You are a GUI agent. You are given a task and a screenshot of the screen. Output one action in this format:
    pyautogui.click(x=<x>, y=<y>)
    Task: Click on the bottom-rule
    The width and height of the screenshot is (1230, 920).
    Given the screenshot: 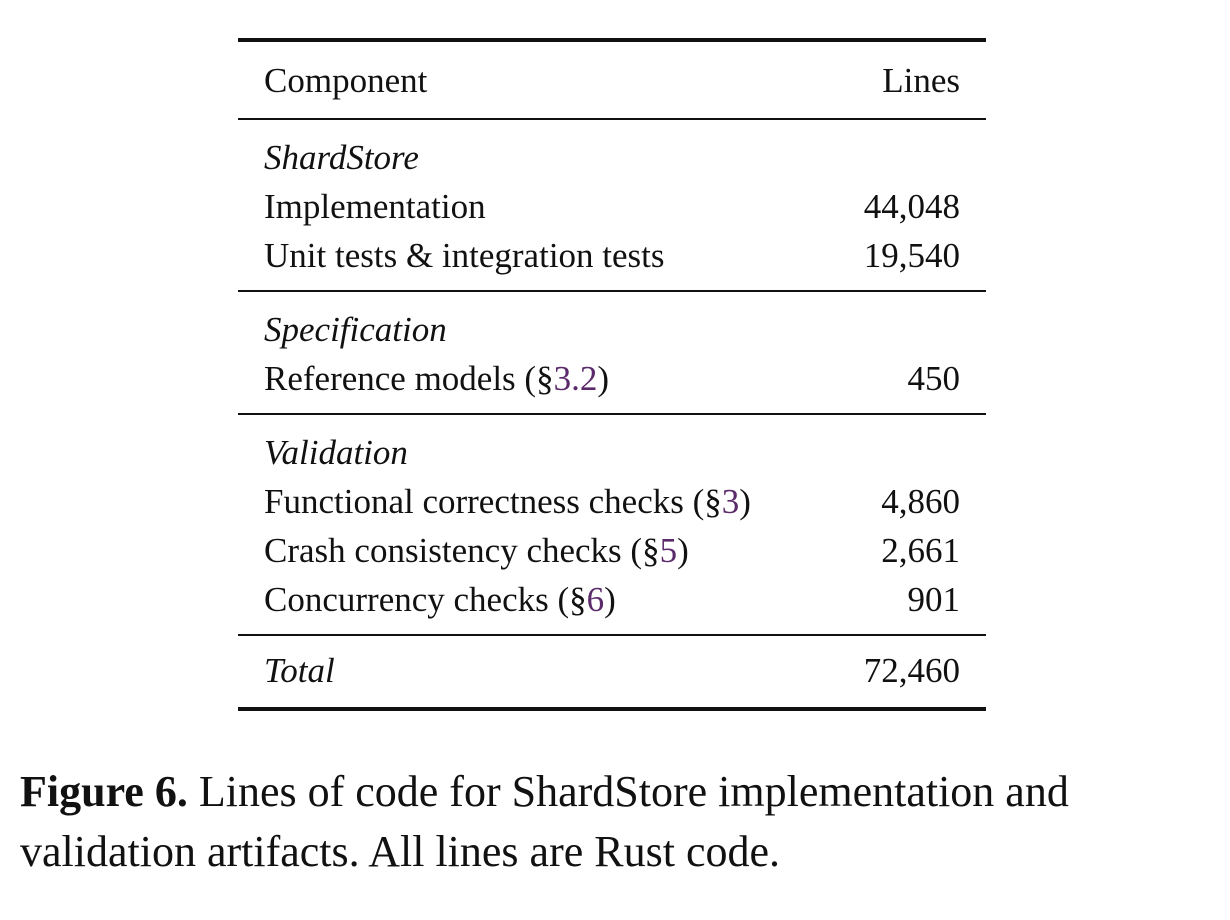 What is the action you would take?
    pyautogui.click(x=612, y=709)
    